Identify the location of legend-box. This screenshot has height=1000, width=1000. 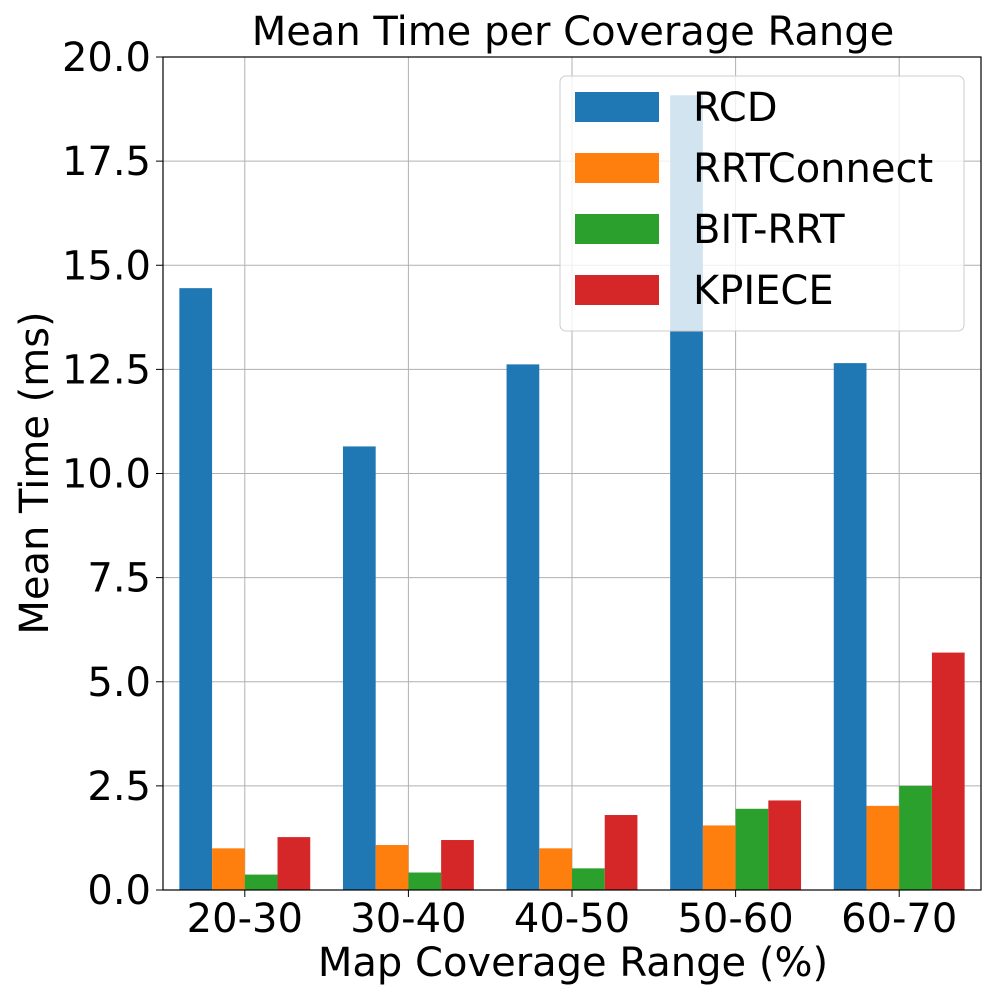
(762, 203).